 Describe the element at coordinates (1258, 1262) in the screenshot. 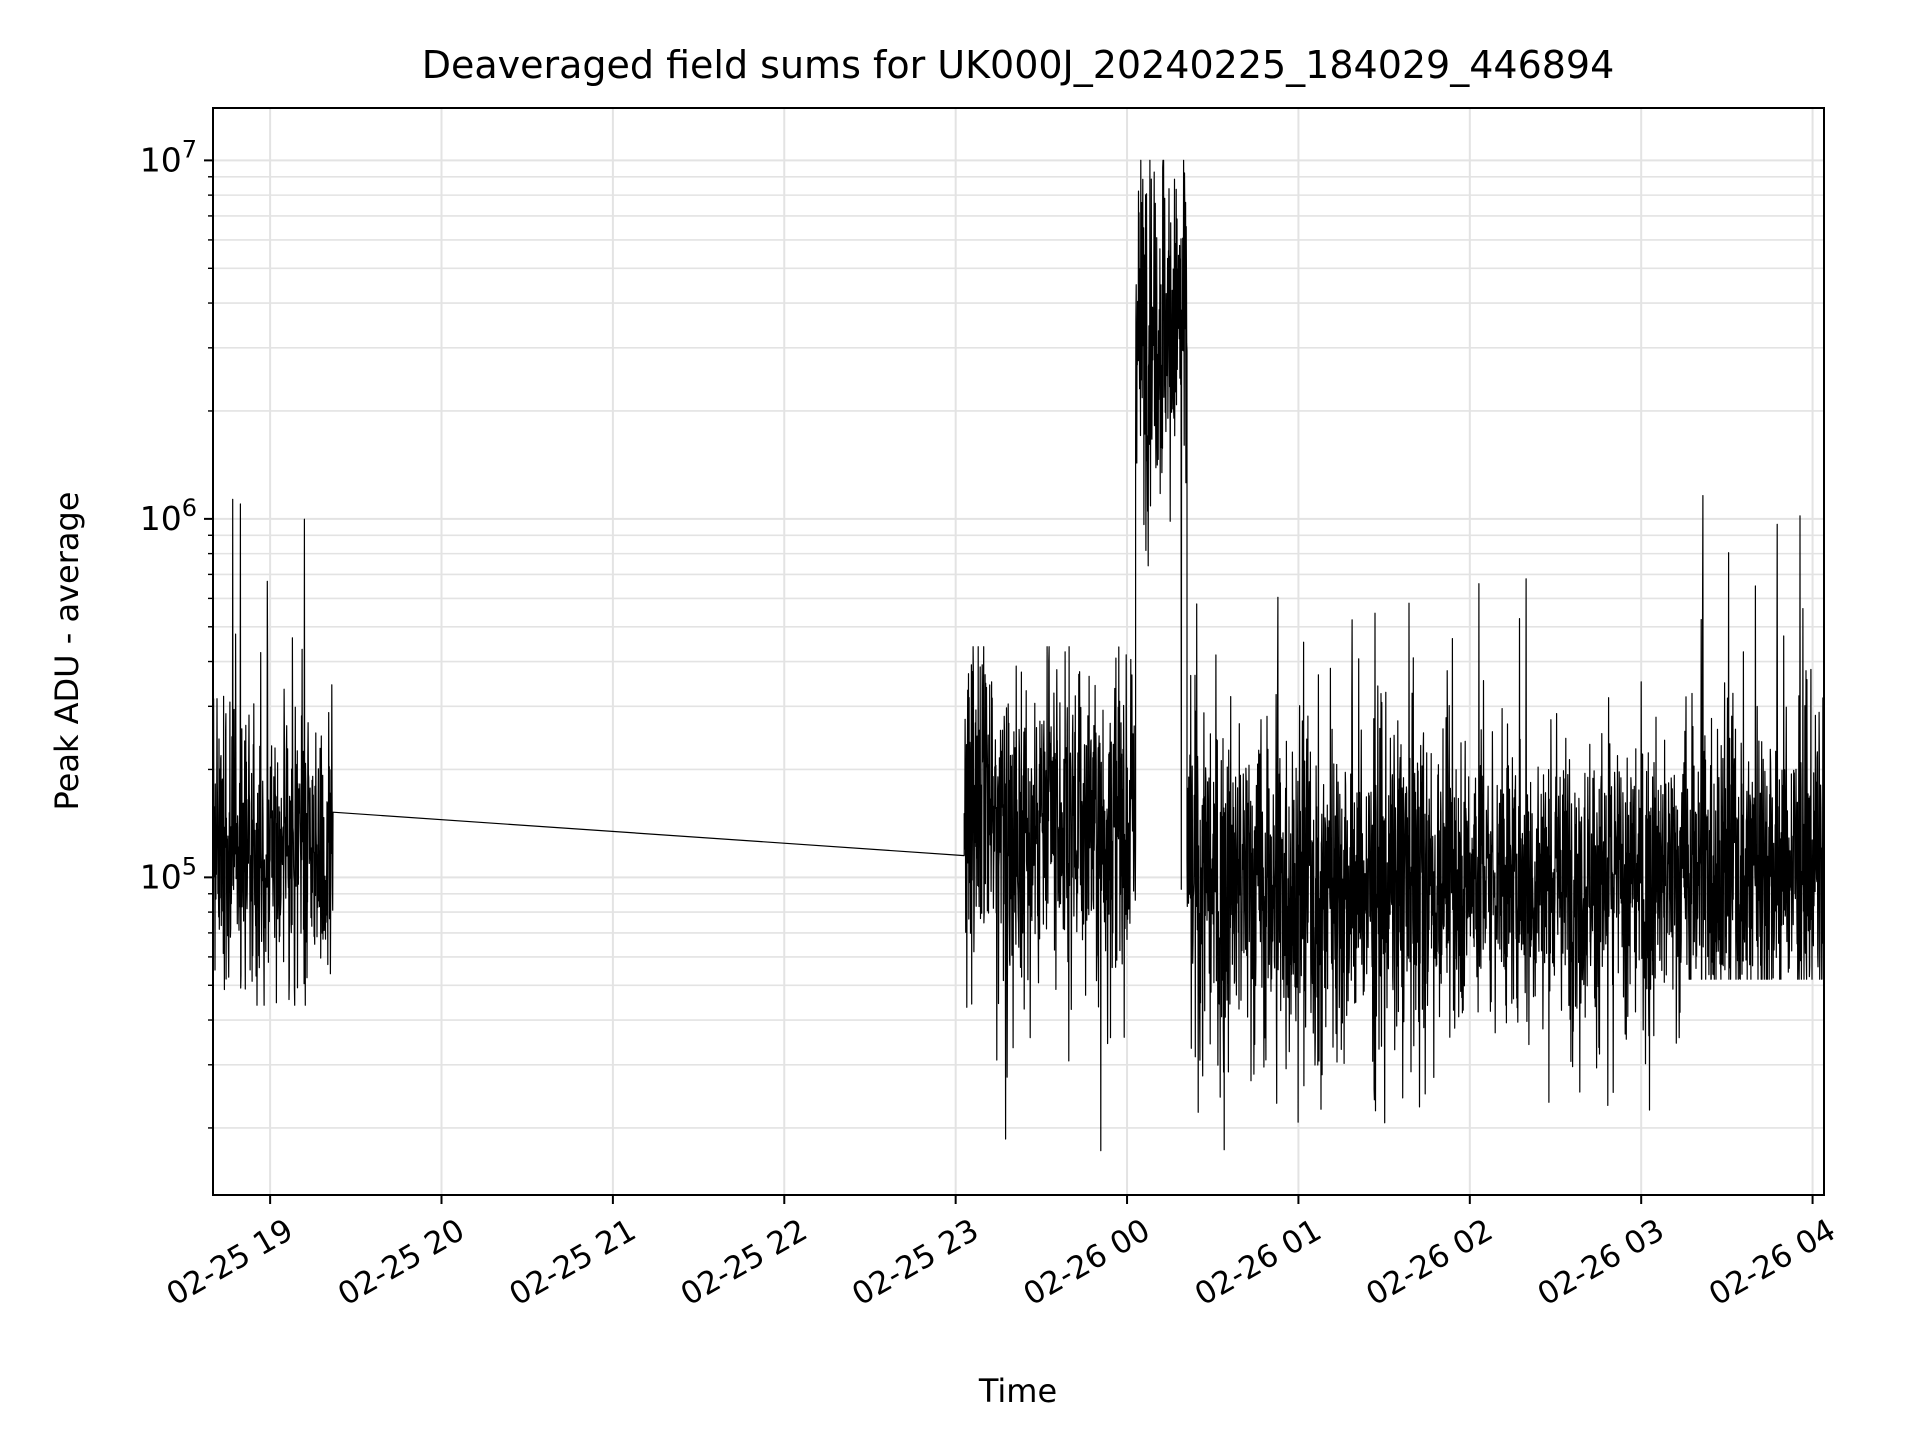

I see `x-tick-label: 02-26 01` at that location.